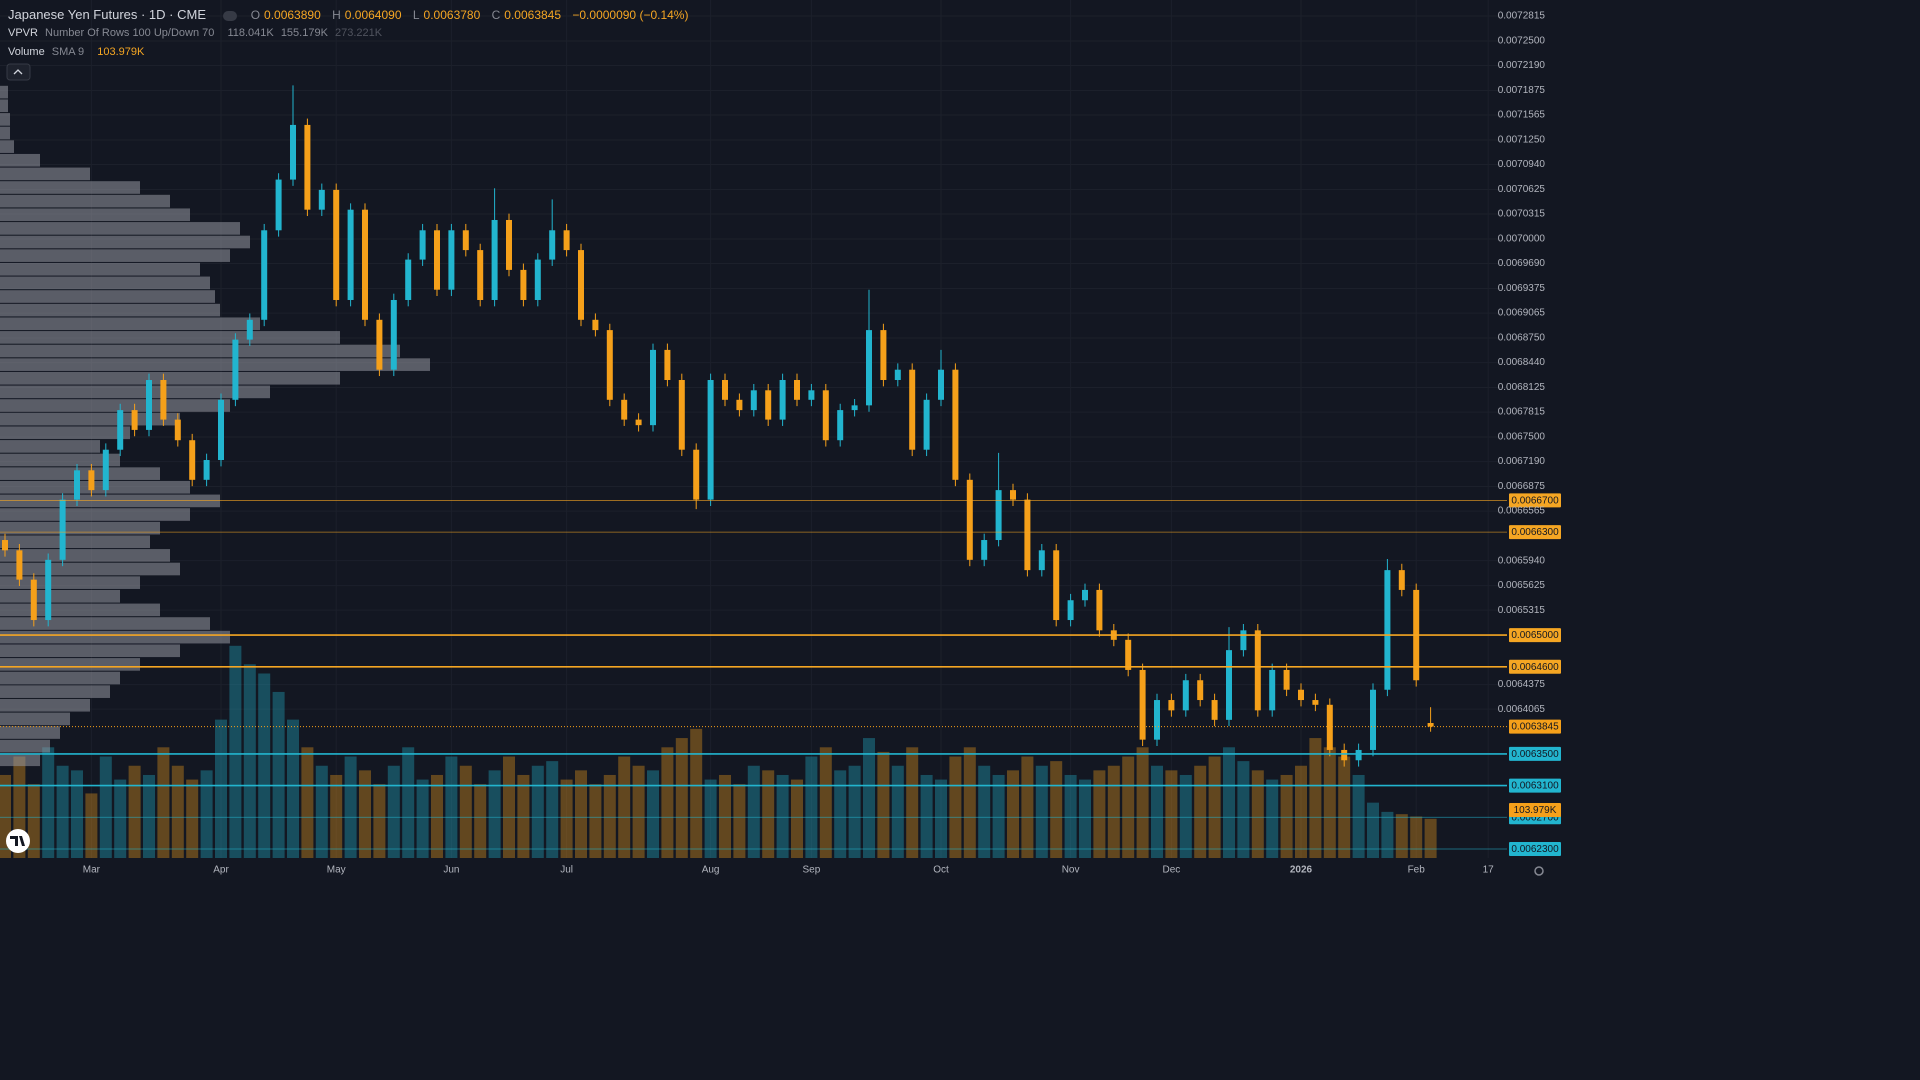 The width and height of the screenshot is (1920, 1080). I want to click on level-label: 0.0066700, so click(1535, 501).